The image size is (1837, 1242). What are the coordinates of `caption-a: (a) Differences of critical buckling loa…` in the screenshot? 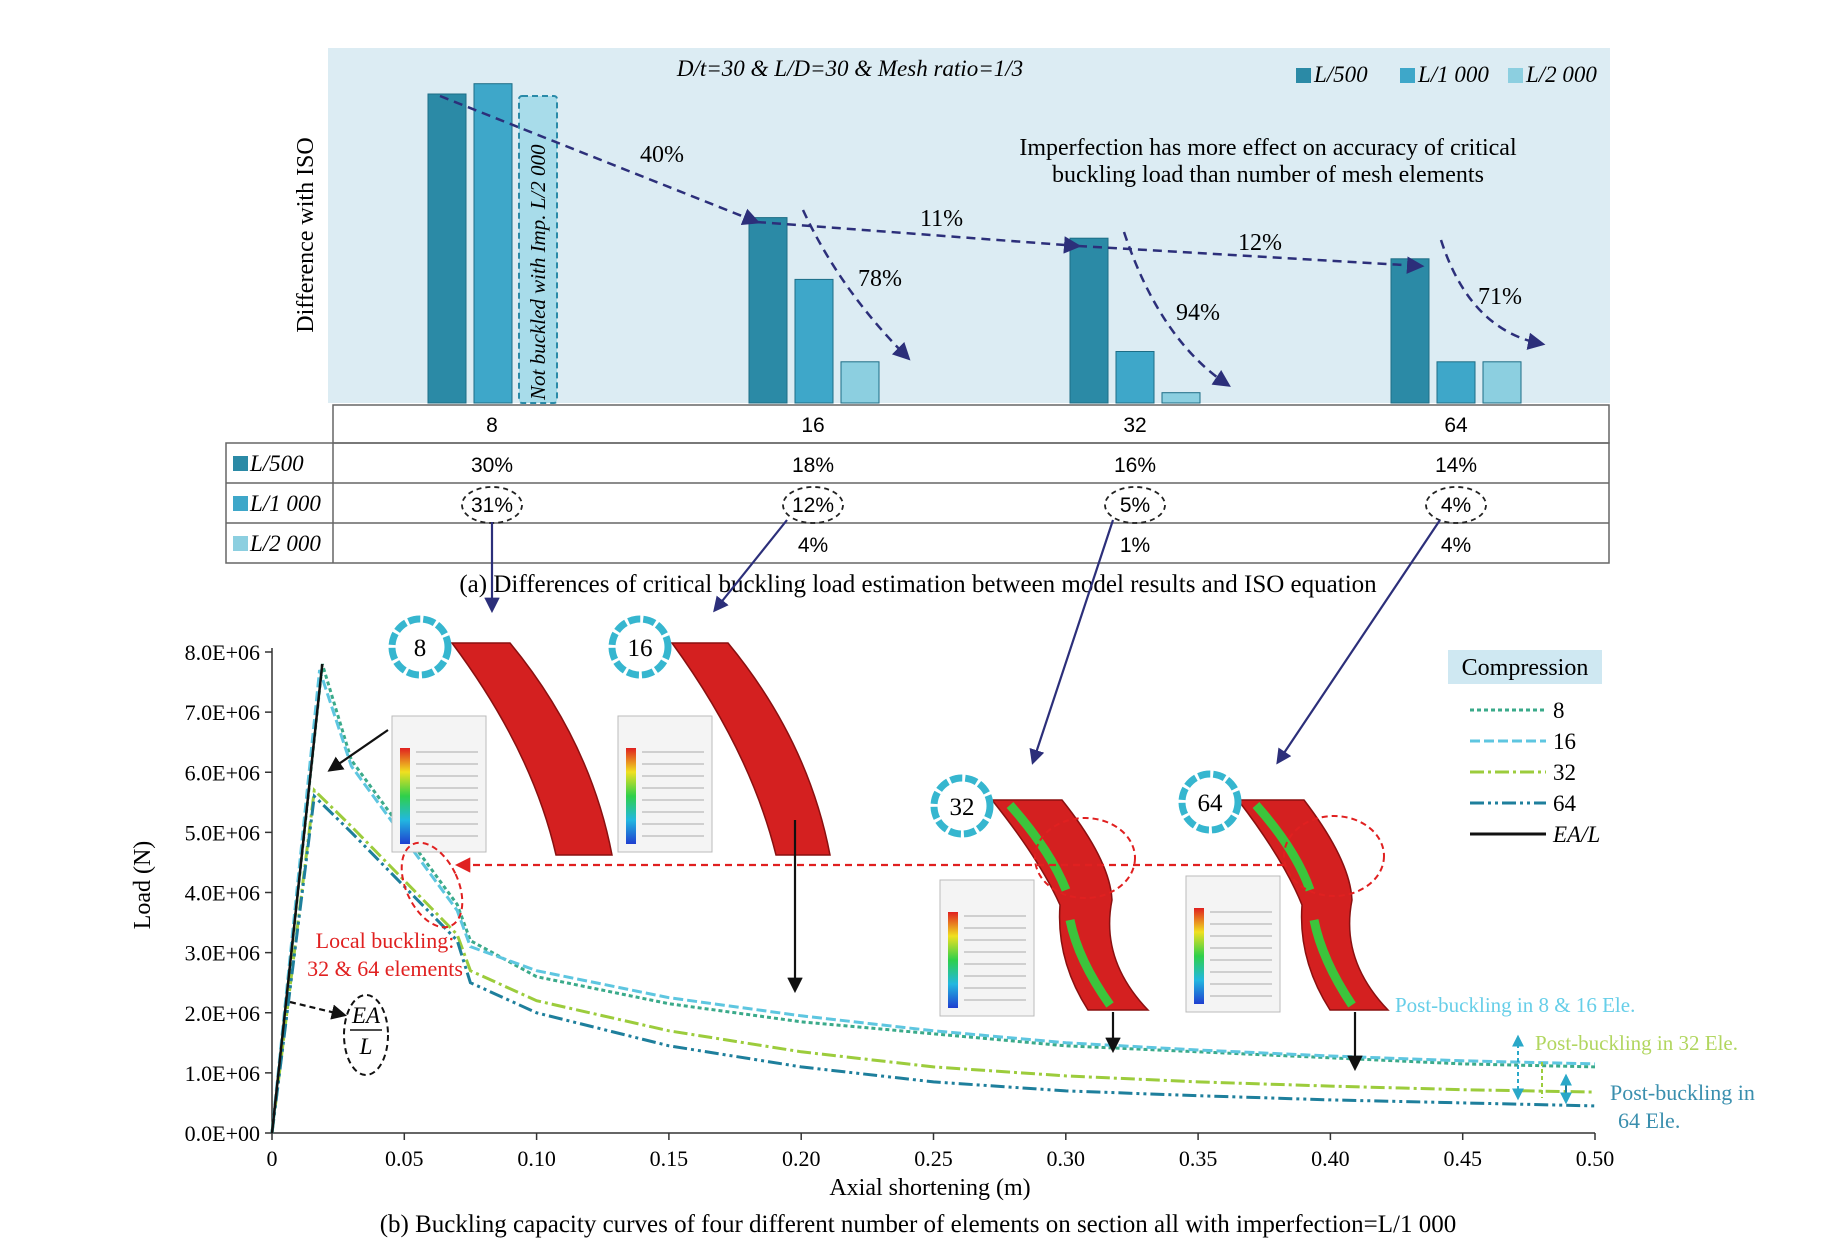 It's located at (918, 584).